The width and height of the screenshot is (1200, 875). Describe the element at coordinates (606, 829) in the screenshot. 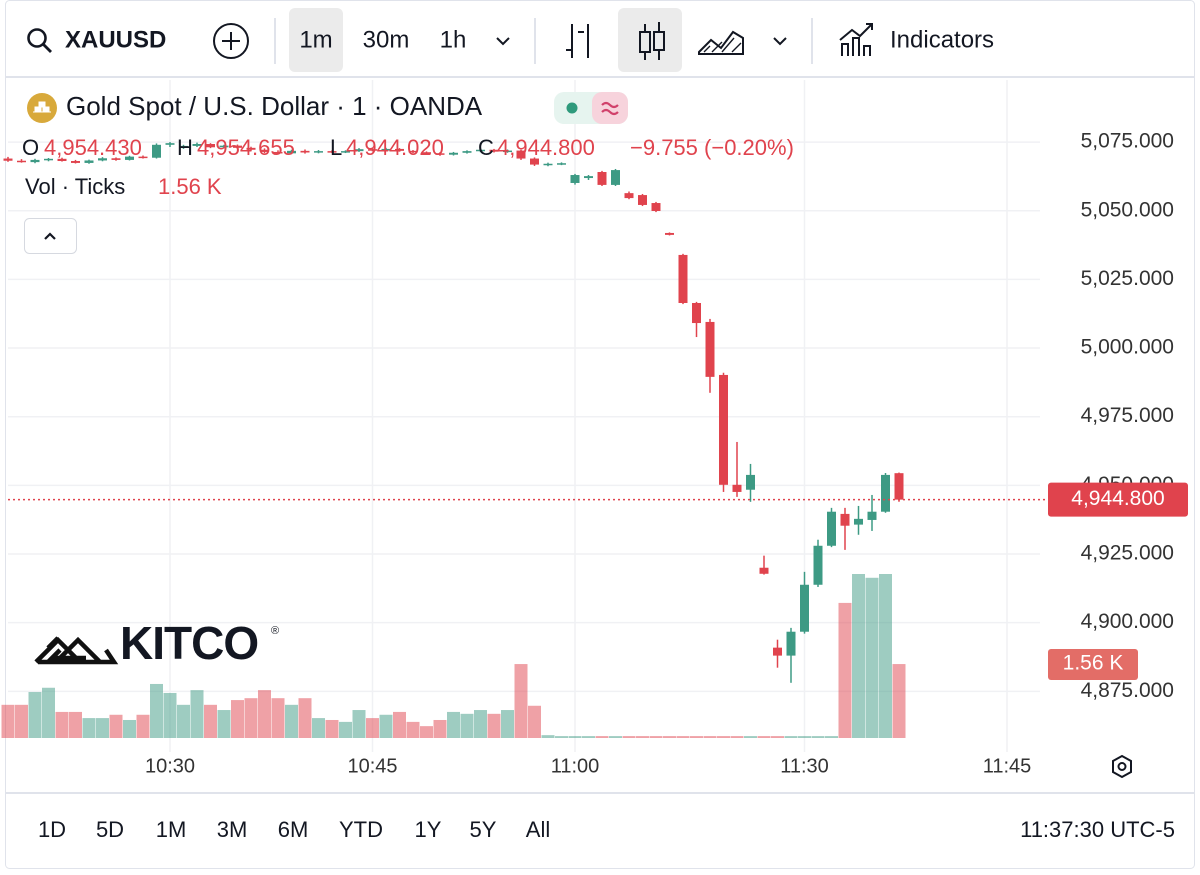

I see `footer: 11:37:30 UTC-5 1D 5D 1M 3M 6M YTD 1Y 5Y All` at that location.